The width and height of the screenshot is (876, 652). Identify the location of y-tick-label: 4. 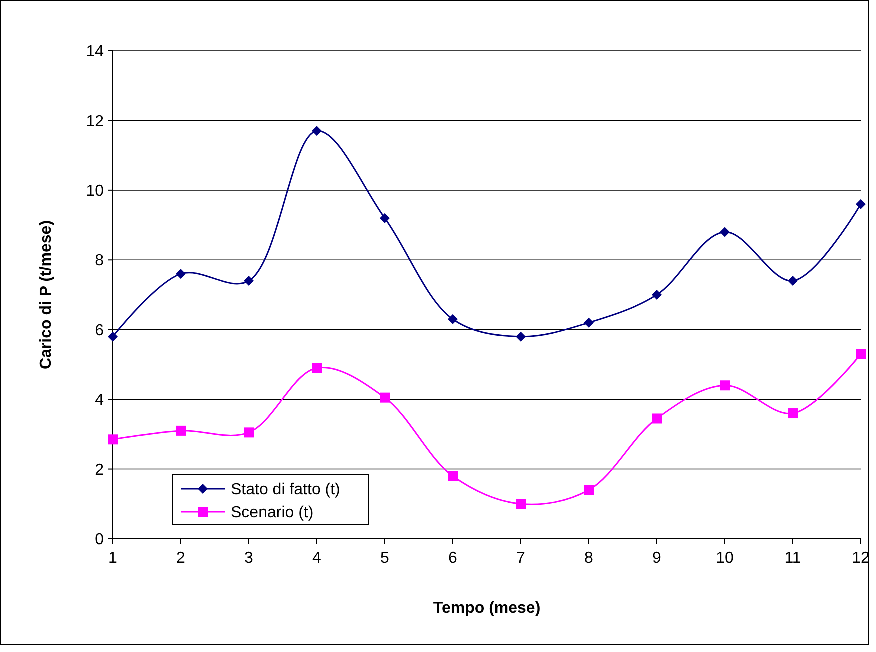
(99, 401).